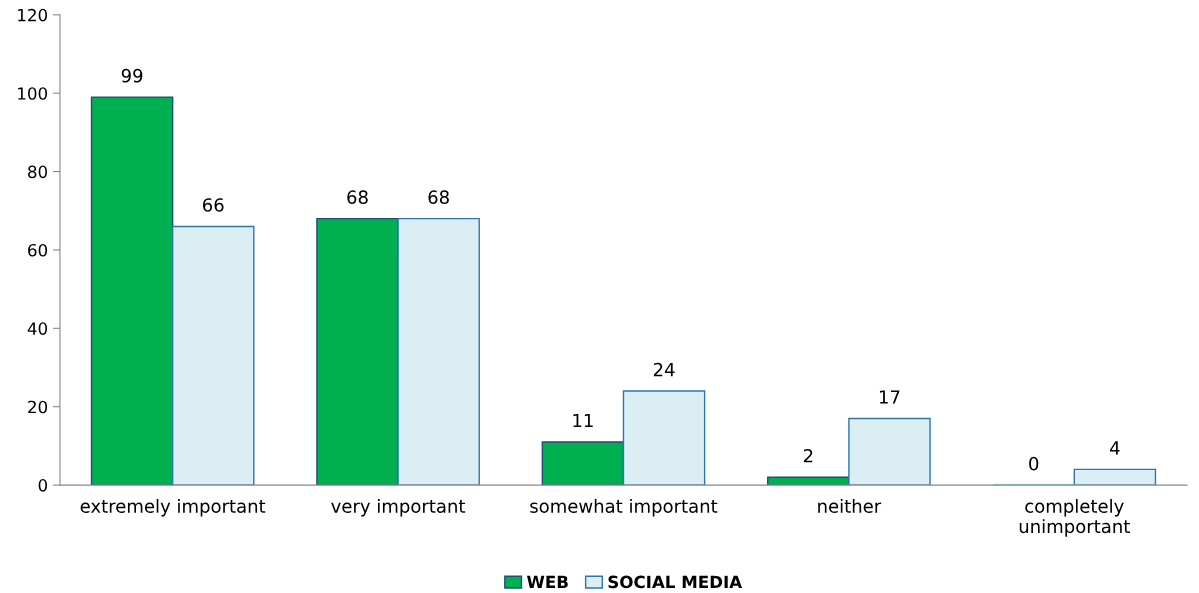 Image resolution: width=1199 pixels, height=593 pixels. Describe the element at coordinates (889, 397) in the screenshot. I see `data-label: 17` at that location.